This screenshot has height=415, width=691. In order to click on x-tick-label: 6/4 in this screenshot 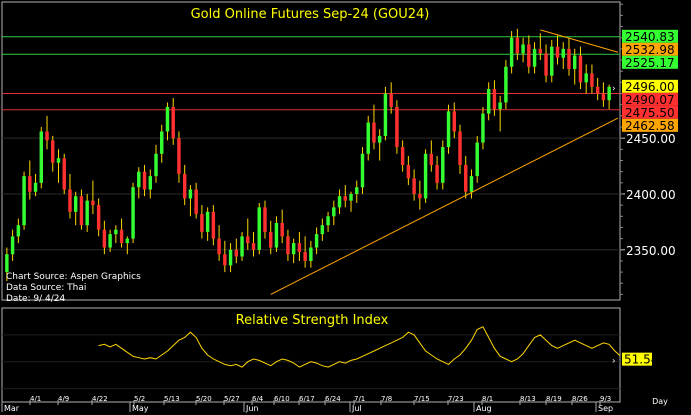, I will do `click(258, 399)`.